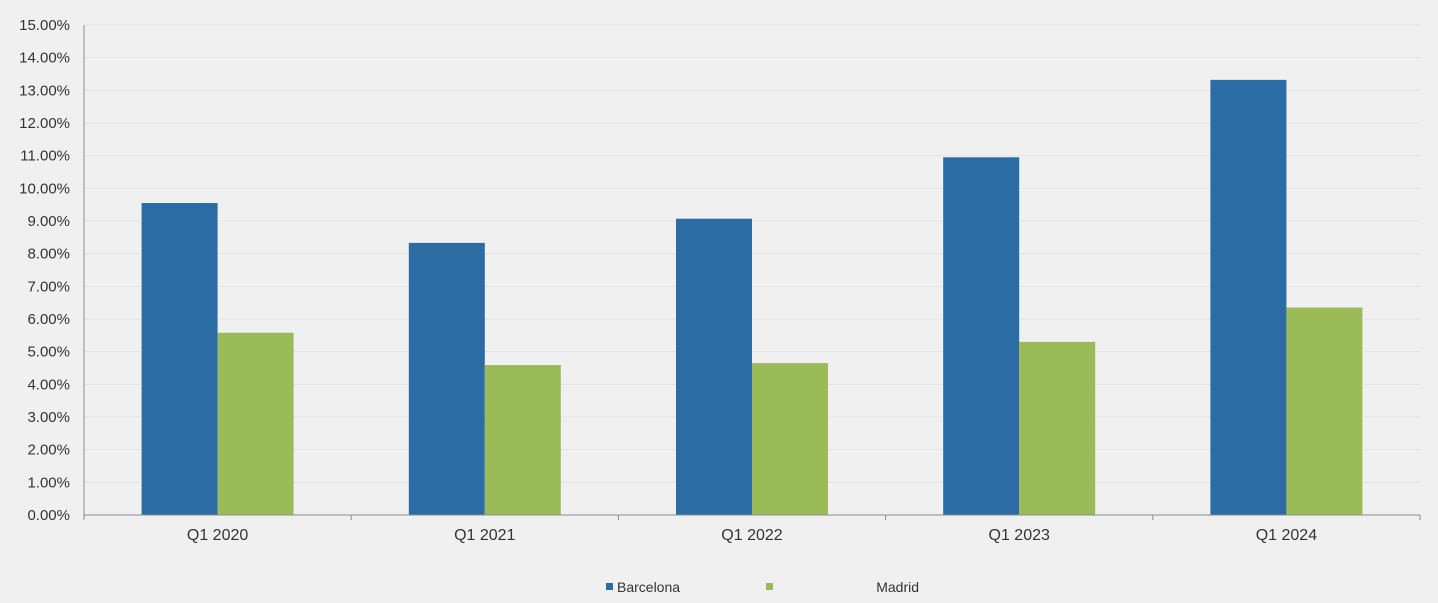  I want to click on legend-label-madrid: Madrid, so click(897, 587).